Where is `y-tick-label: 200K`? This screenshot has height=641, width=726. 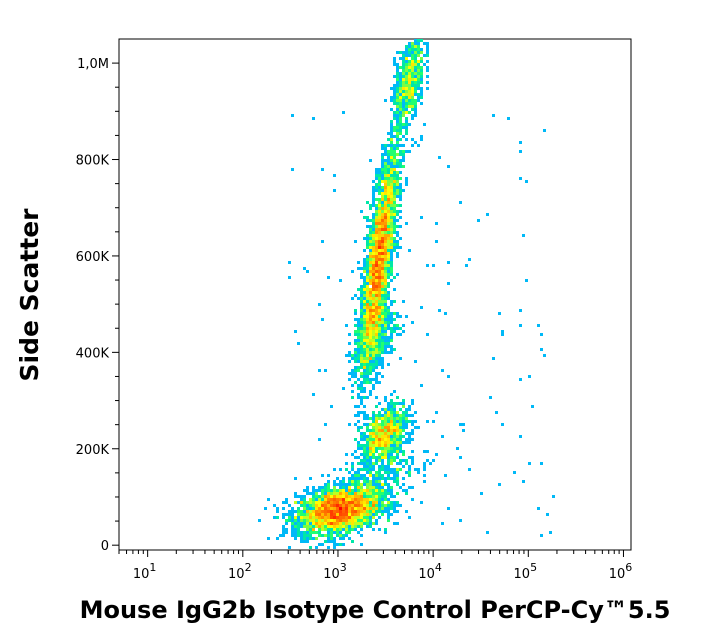
y-tick-label: 200K is located at coordinates (93, 450).